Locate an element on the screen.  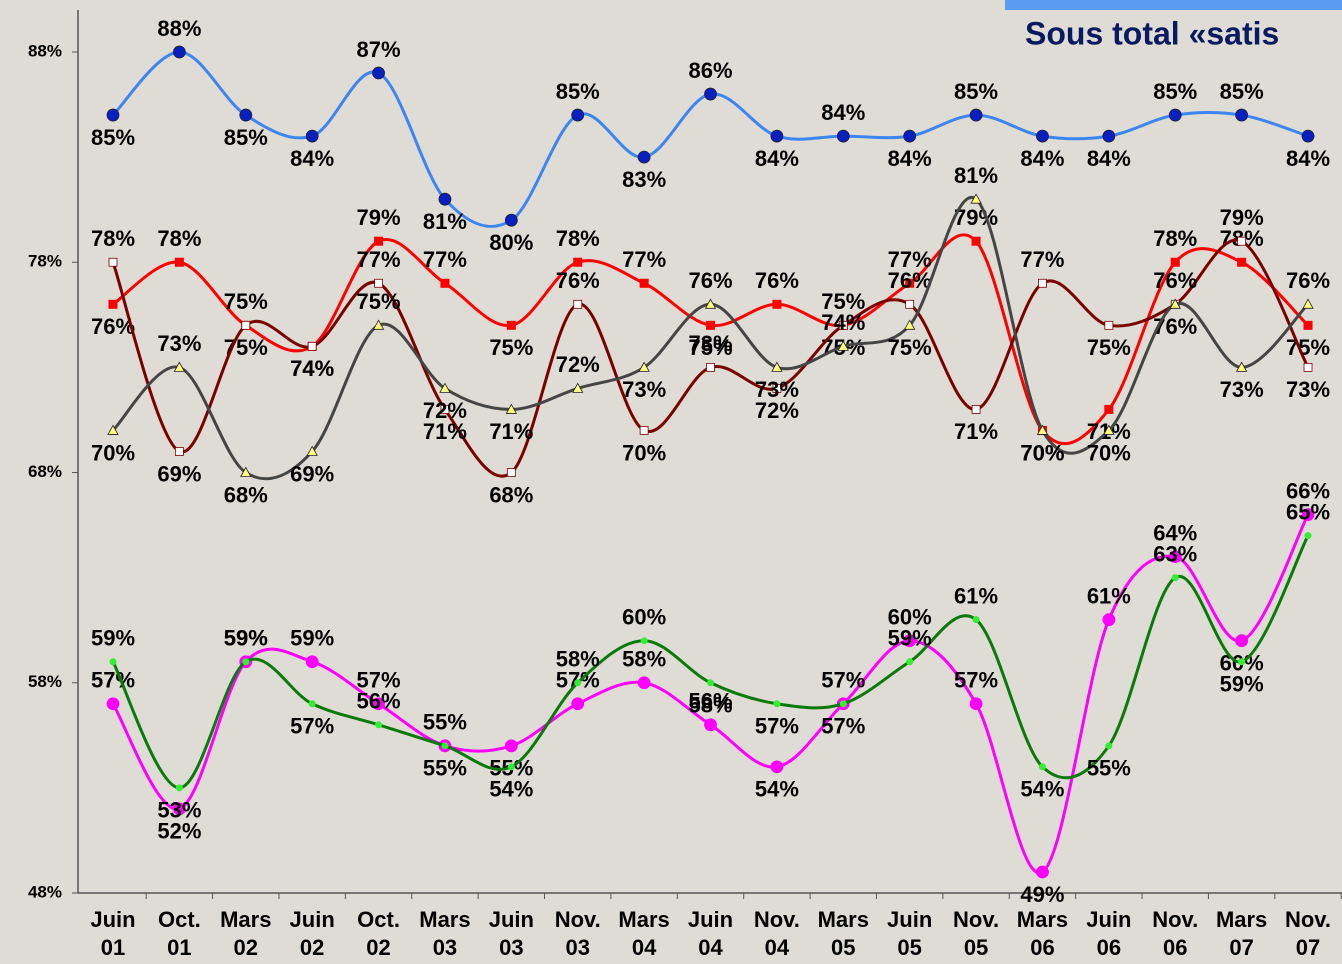
data-label: 74% is located at coordinates (312, 368).